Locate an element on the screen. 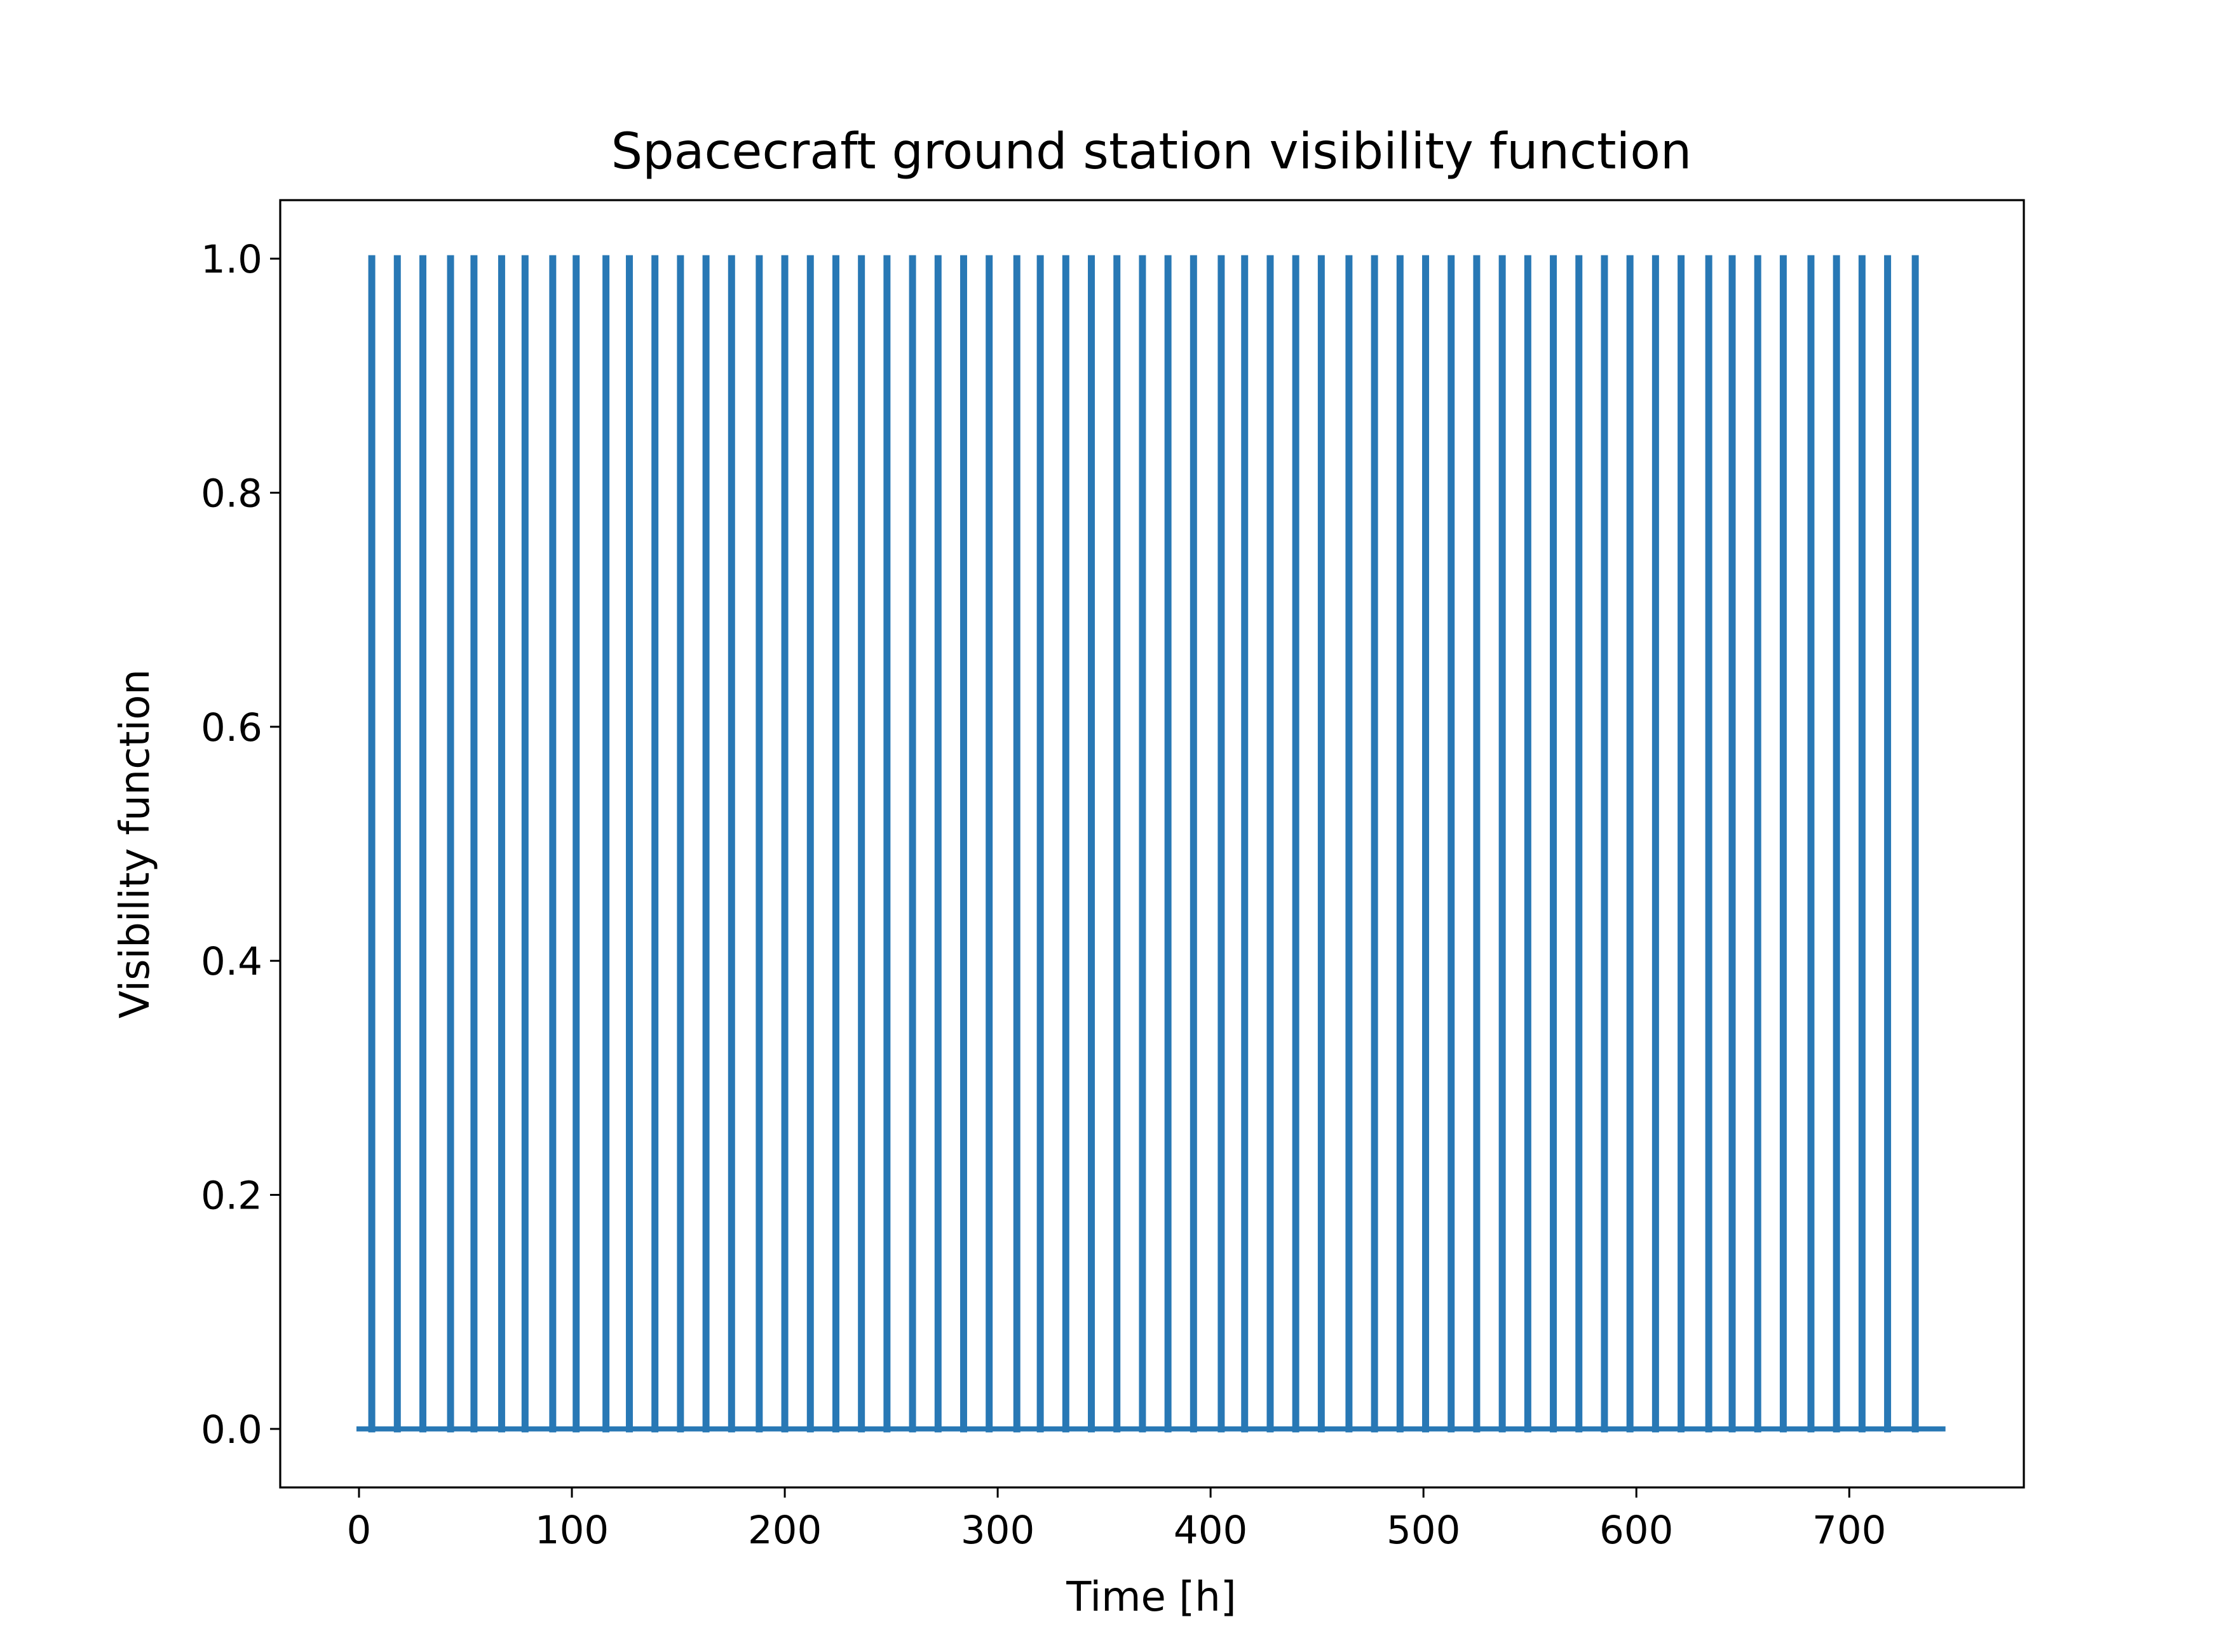 The height and width of the screenshot is (1652, 2224). x-tick-label: 200 is located at coordinates (785, 1531).